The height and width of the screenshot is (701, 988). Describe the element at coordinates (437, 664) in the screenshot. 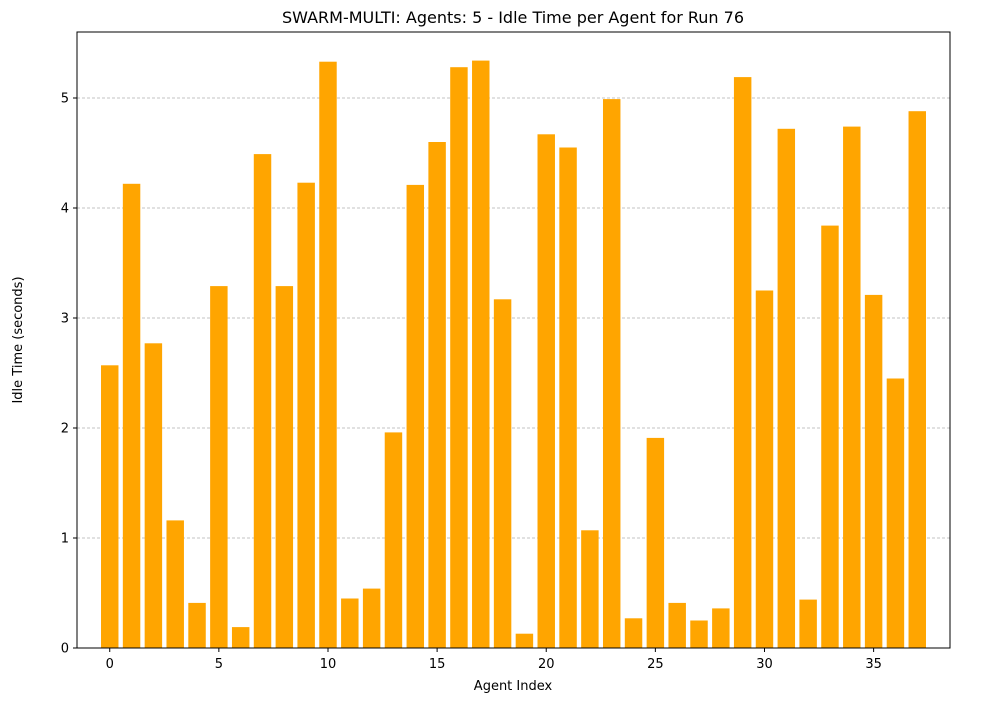

I see `x-tick-label: 15` at that location.